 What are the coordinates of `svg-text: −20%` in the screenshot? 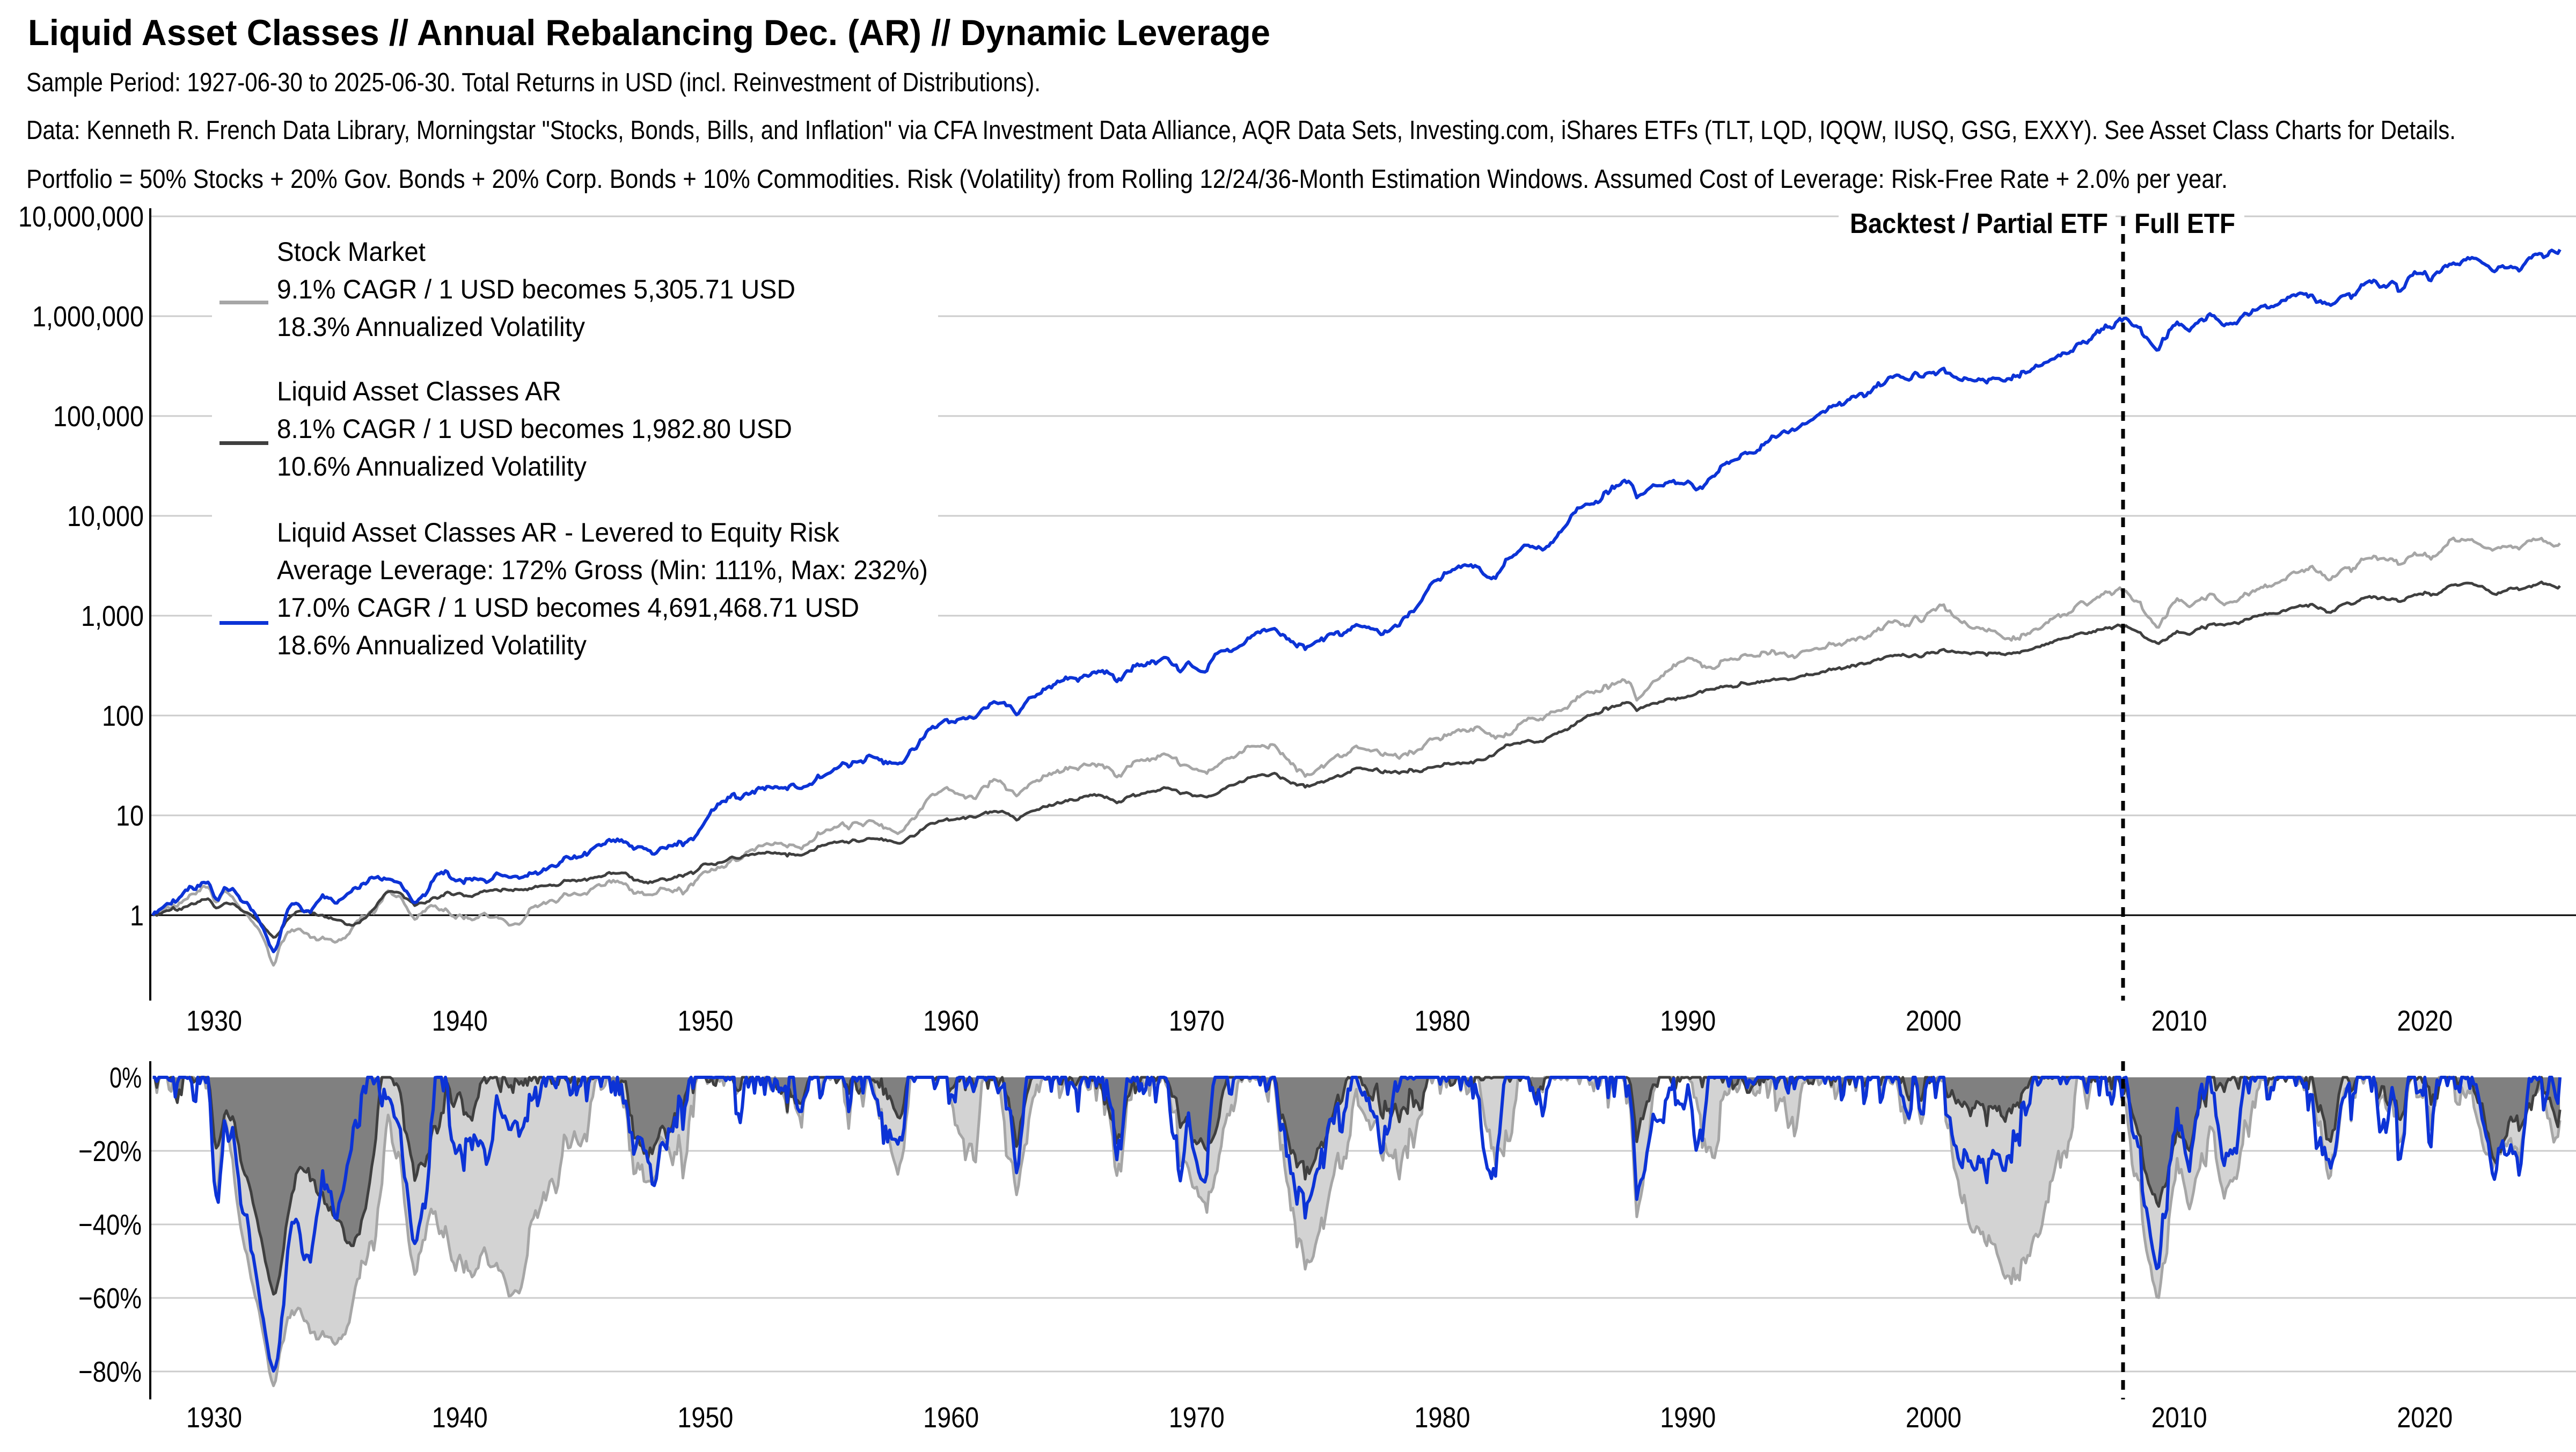 It's located at (110, 1151).